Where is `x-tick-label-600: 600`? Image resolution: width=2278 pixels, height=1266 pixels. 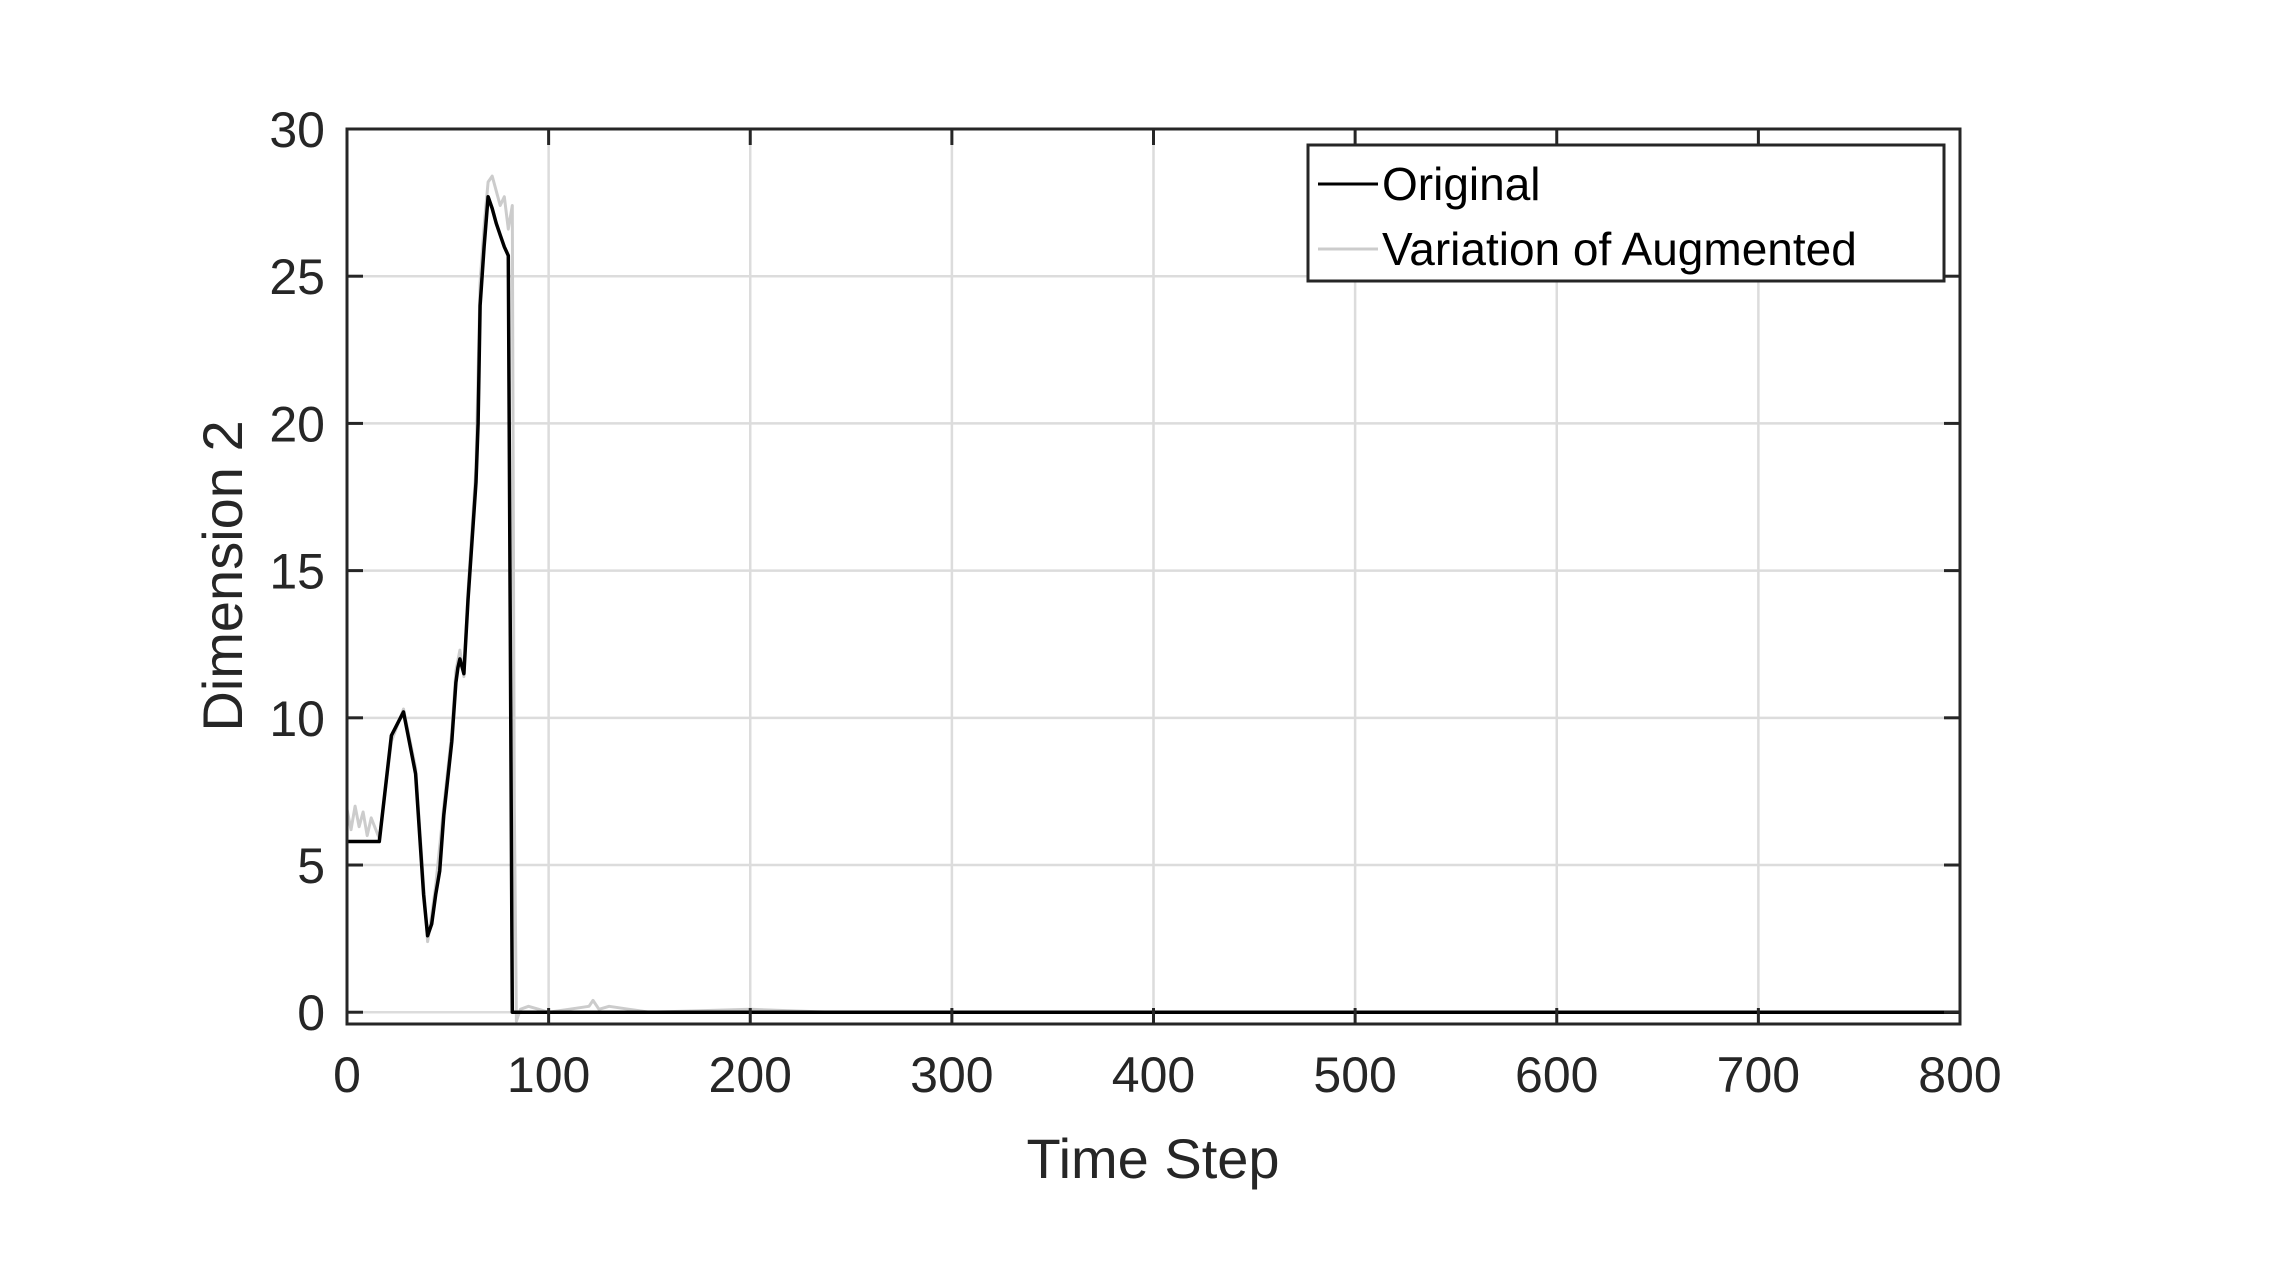
x-tick-label-600: 600 is located at coordinates (1556, 1075).